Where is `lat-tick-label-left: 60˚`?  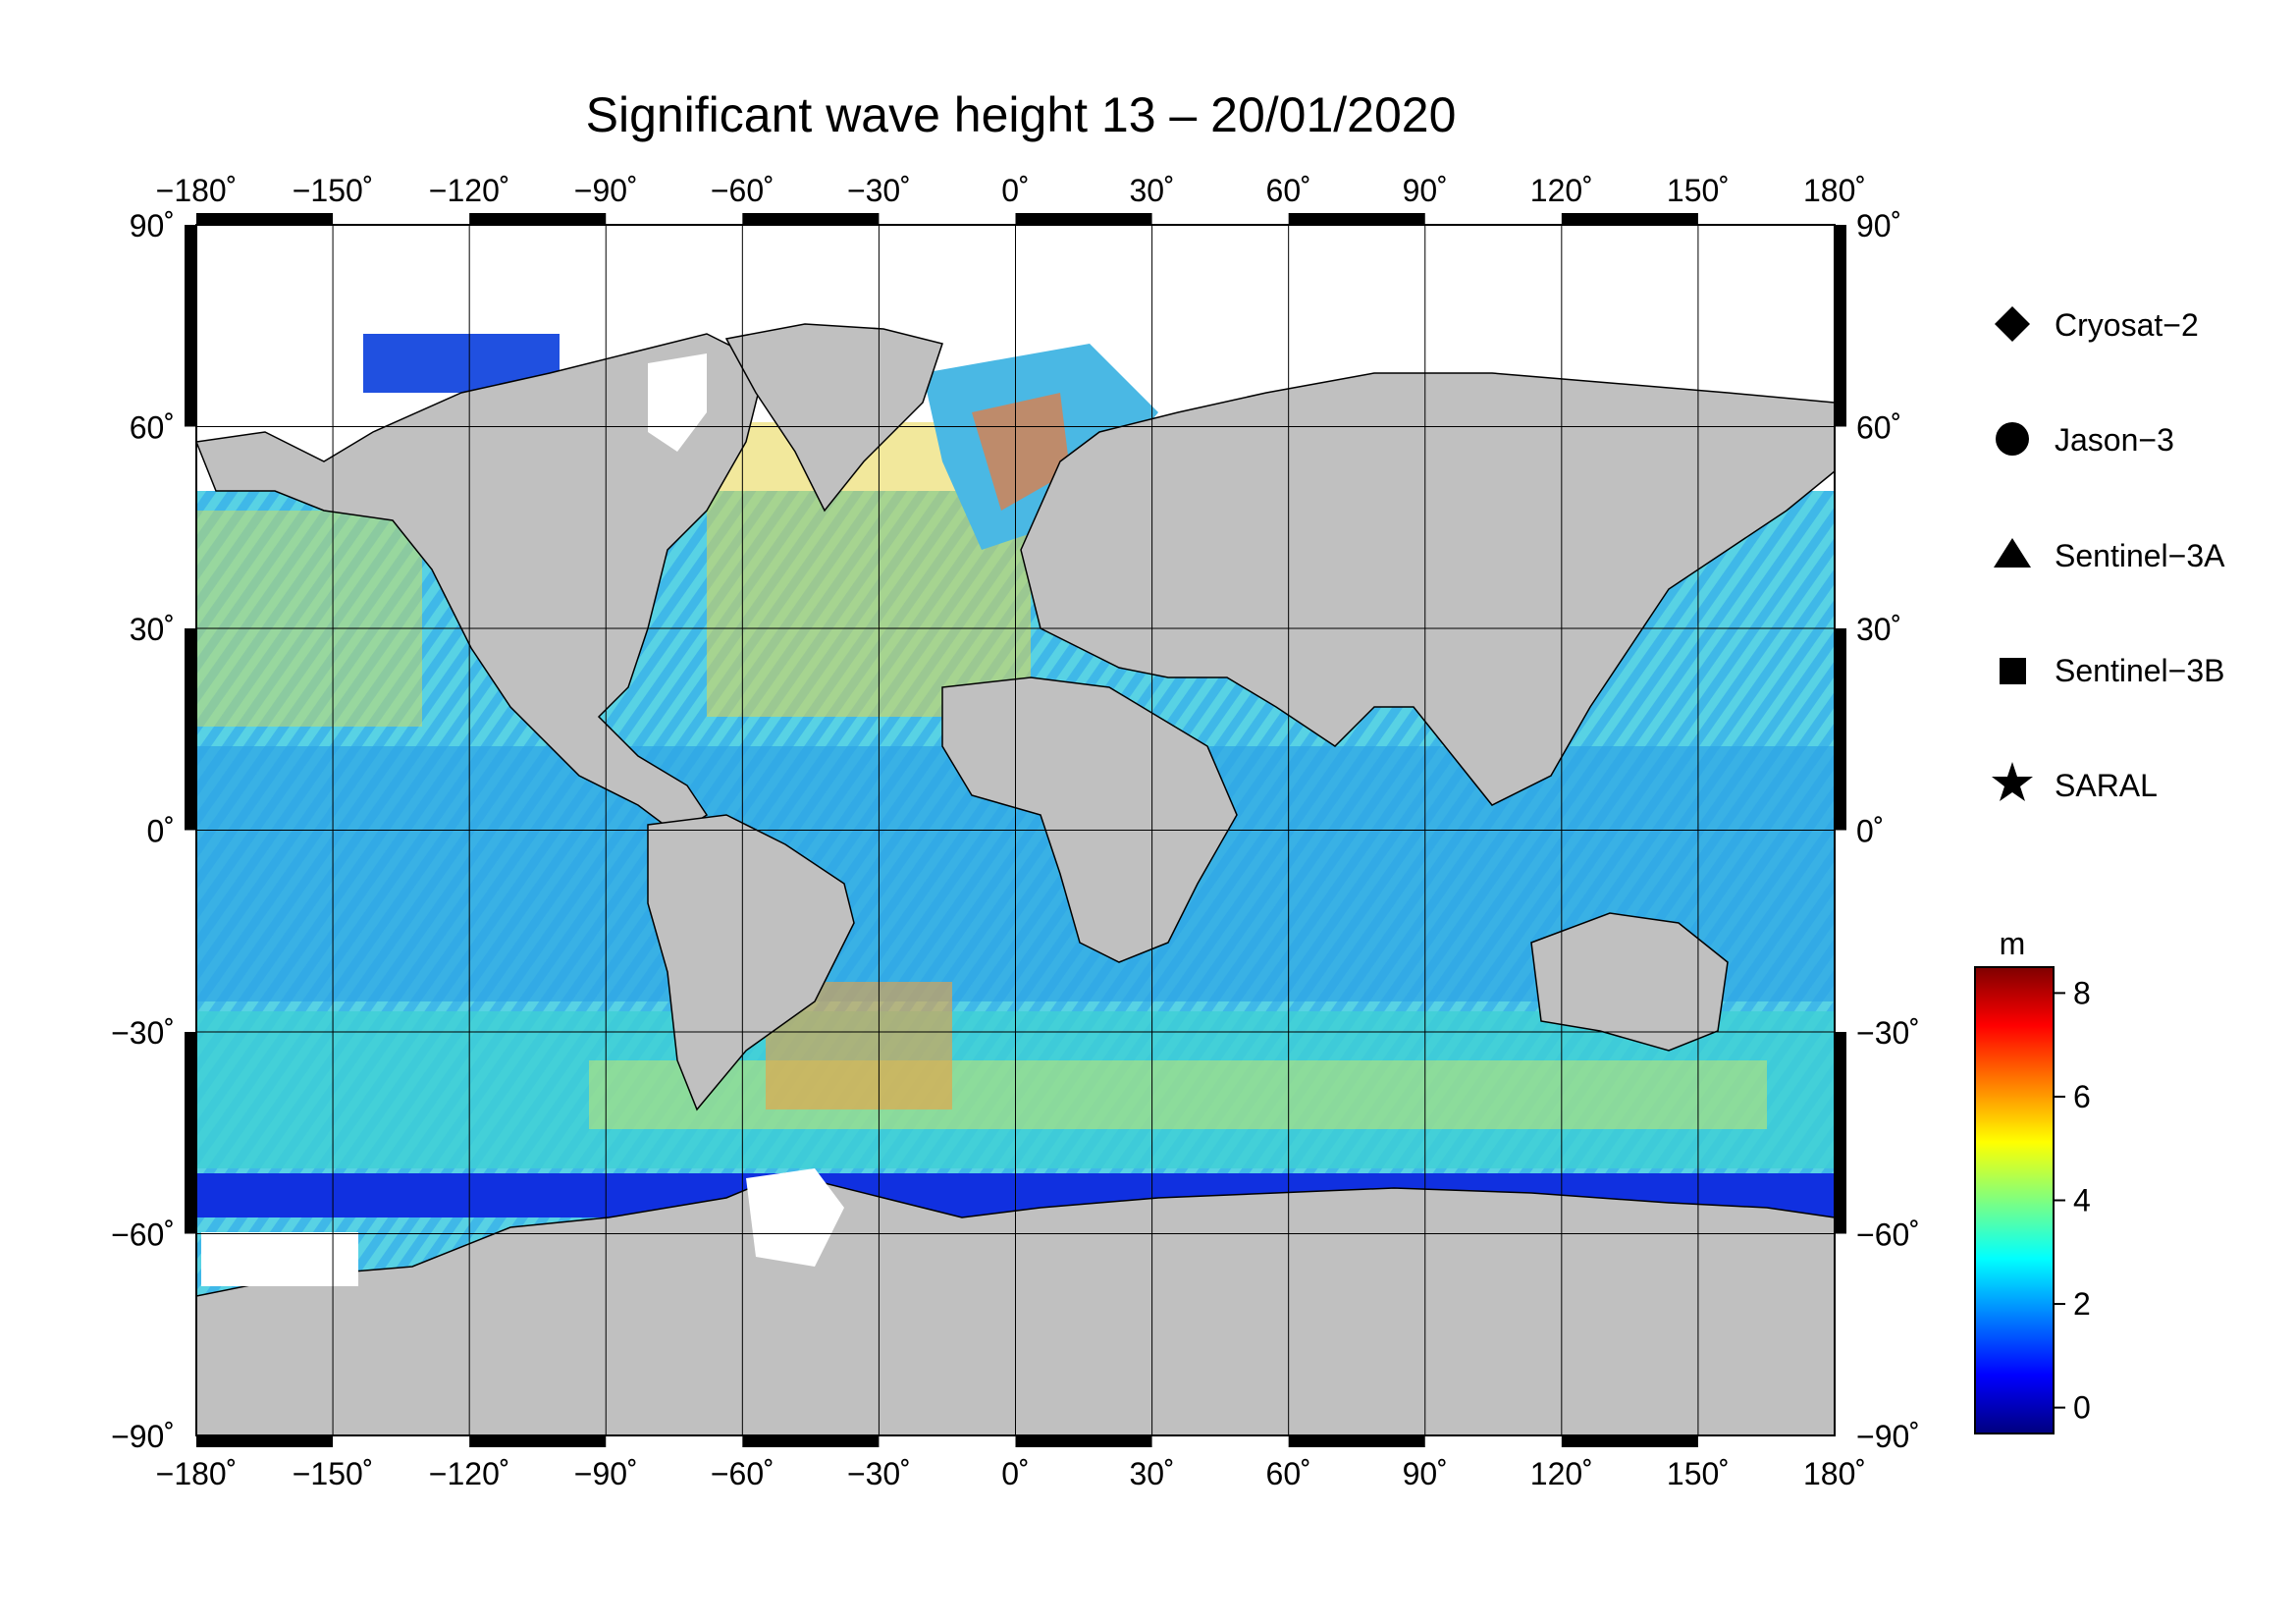
lat-tick-label-left: 60˚ is located at coordinates (152, 428).